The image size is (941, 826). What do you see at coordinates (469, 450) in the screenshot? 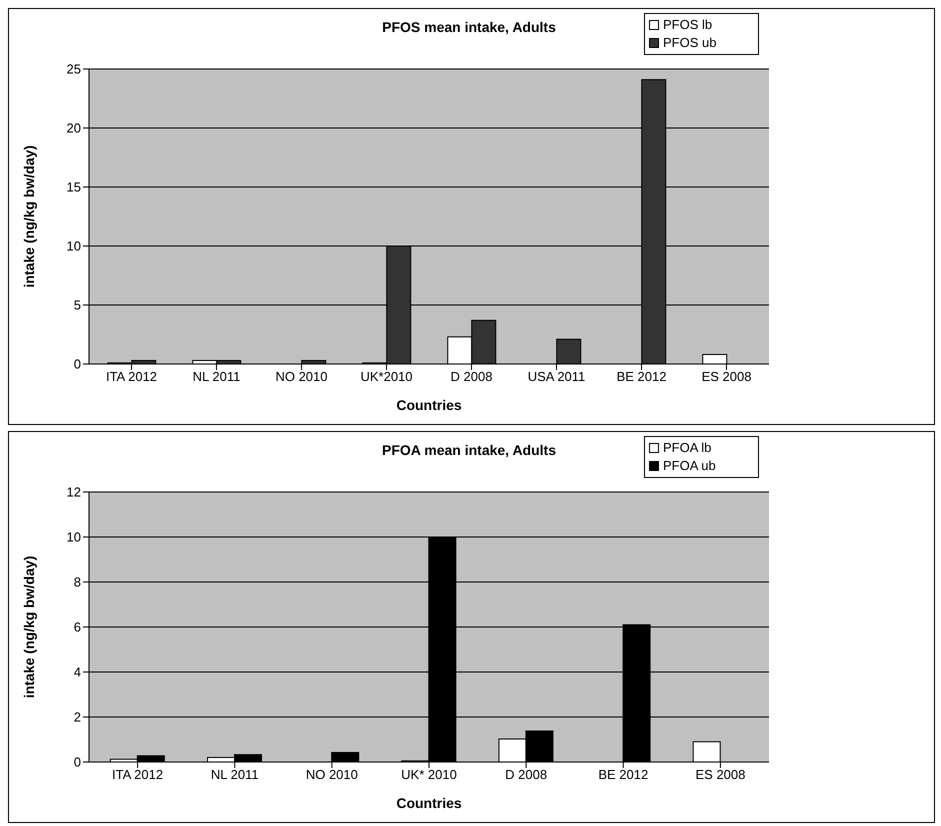
I see `chart-title: PFOA mean intake, Adults` at bounding box center [469, 450].